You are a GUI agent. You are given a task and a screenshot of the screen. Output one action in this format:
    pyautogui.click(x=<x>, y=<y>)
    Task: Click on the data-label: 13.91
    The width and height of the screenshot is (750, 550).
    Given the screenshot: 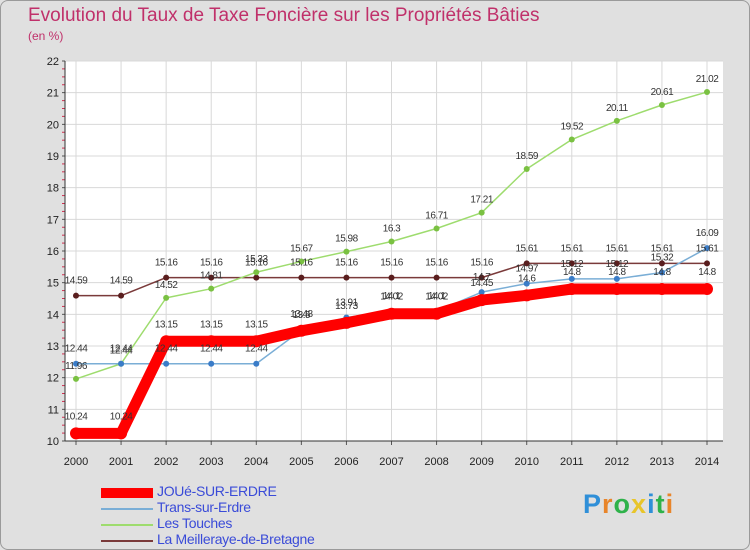 What is the action you would take?
    pyautogui.click(x=346, y=303)
    